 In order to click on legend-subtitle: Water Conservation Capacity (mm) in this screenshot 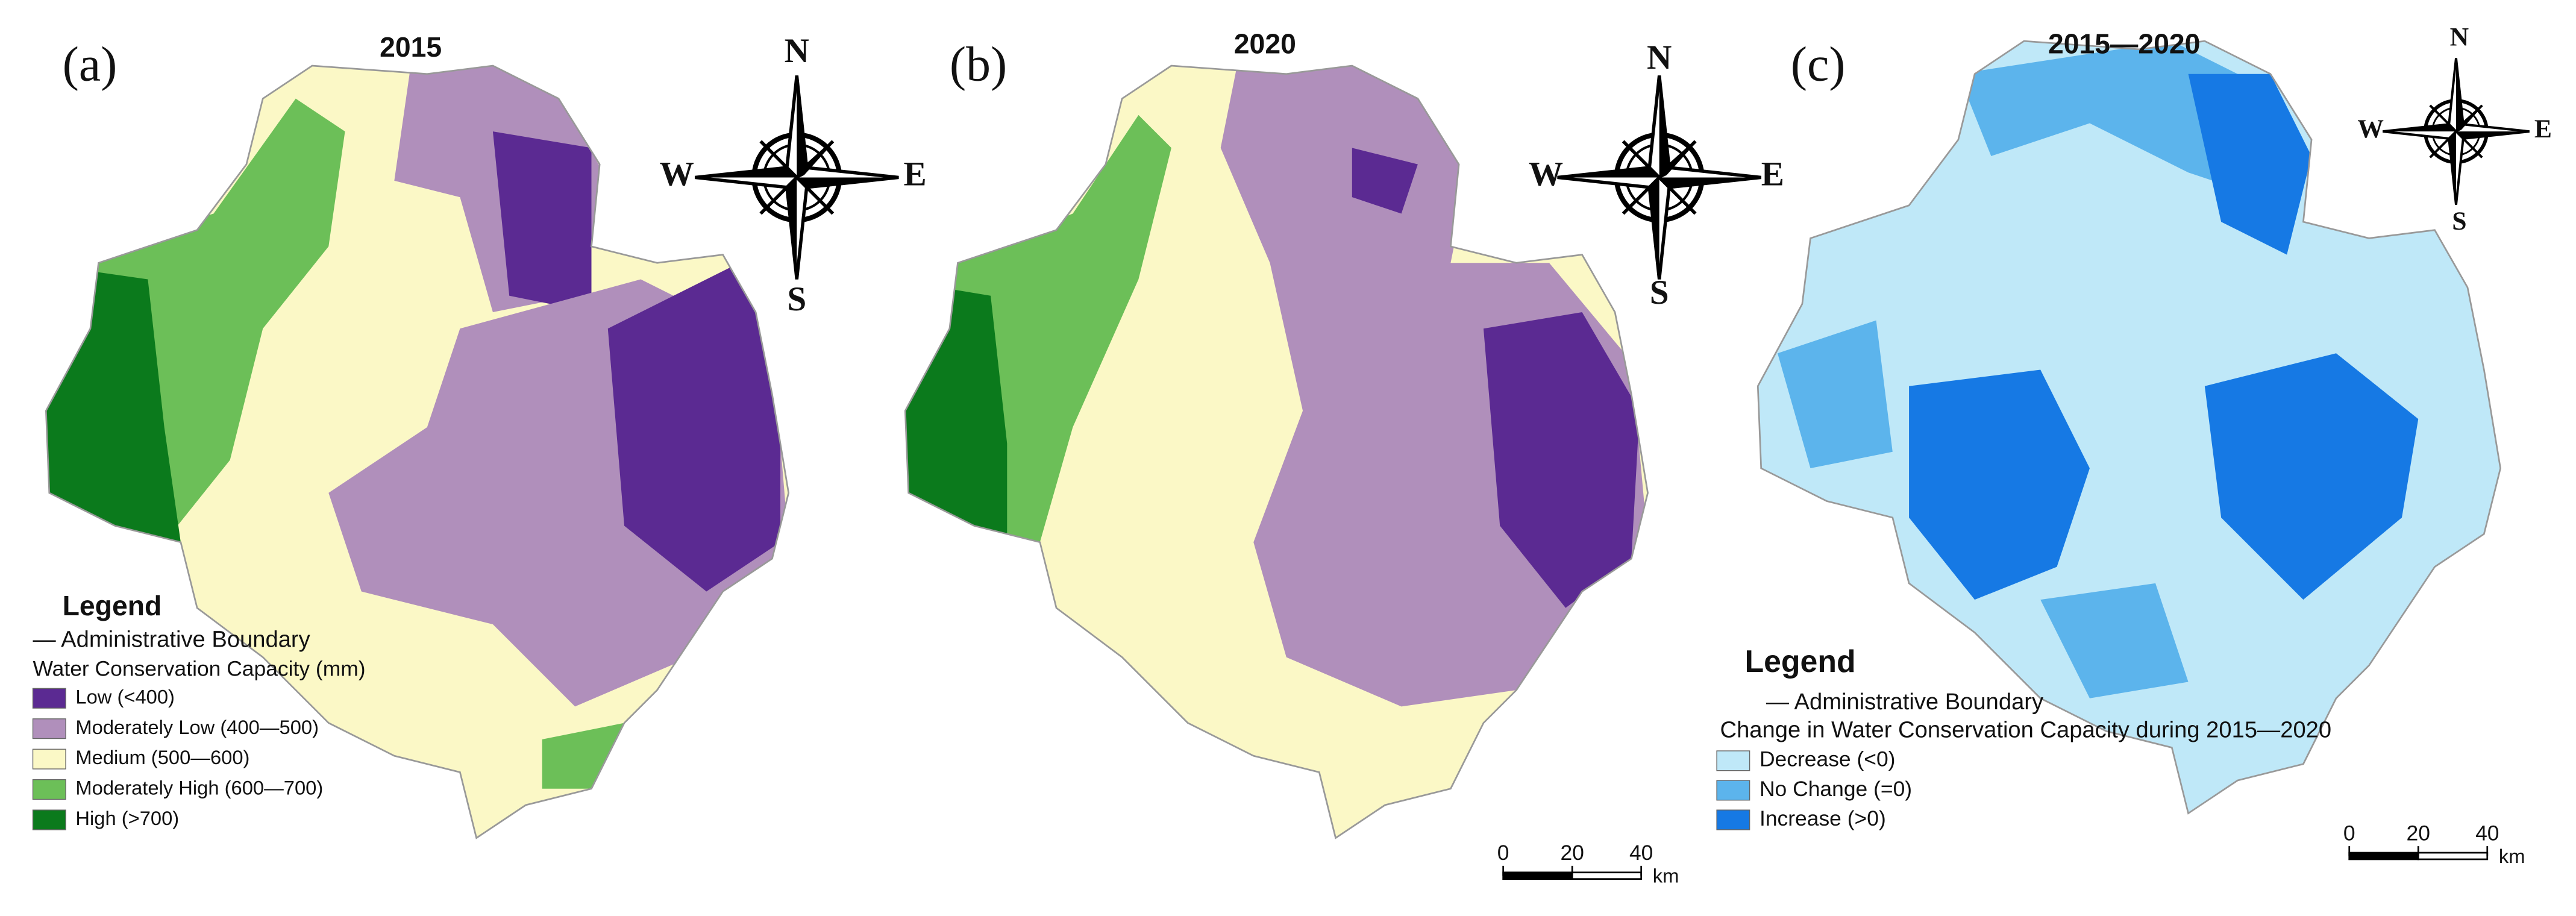, I will do `click(199, 669)`.